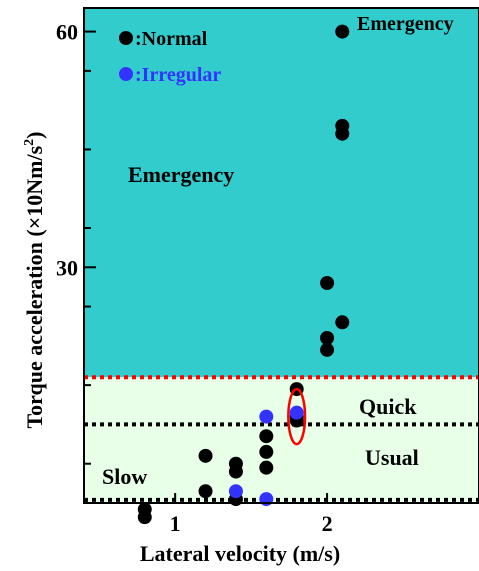  I want to click on y-tick-label: 30, so click(67, 267).